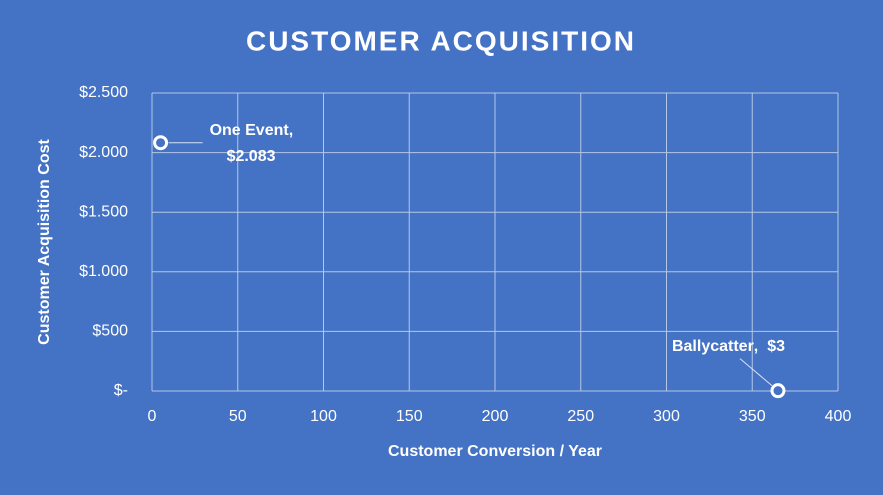 This screenshot has height=495, width=883. I want to click on x-tick-label: 100, so click(323, 416).